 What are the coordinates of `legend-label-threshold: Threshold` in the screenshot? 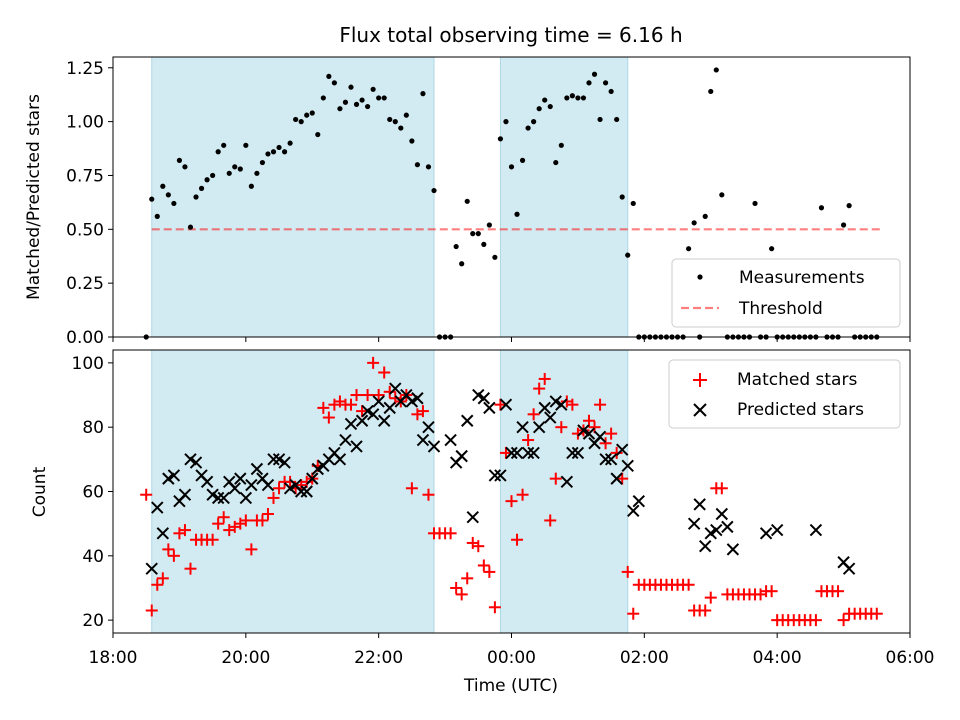 It's located at (780, 309).